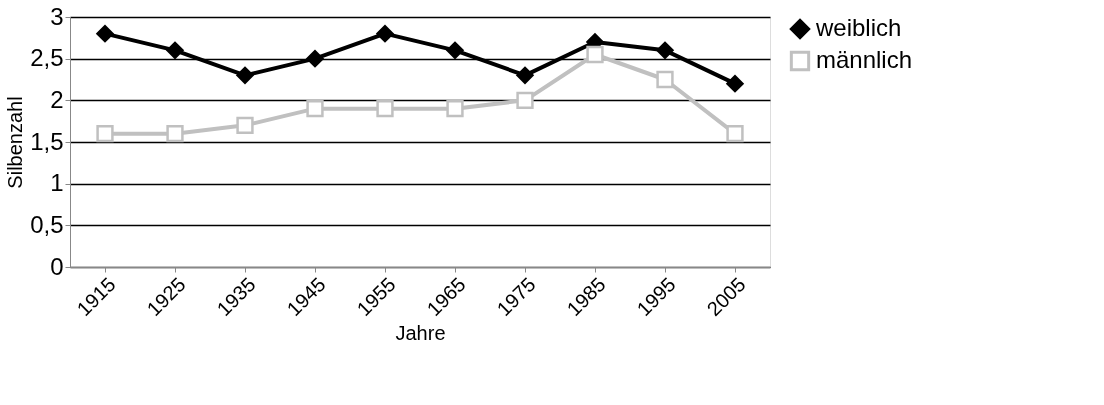  Describe the element at coordinates (47, 141) in the screenshot. I see `y-tick-label: 1,5` at that location.